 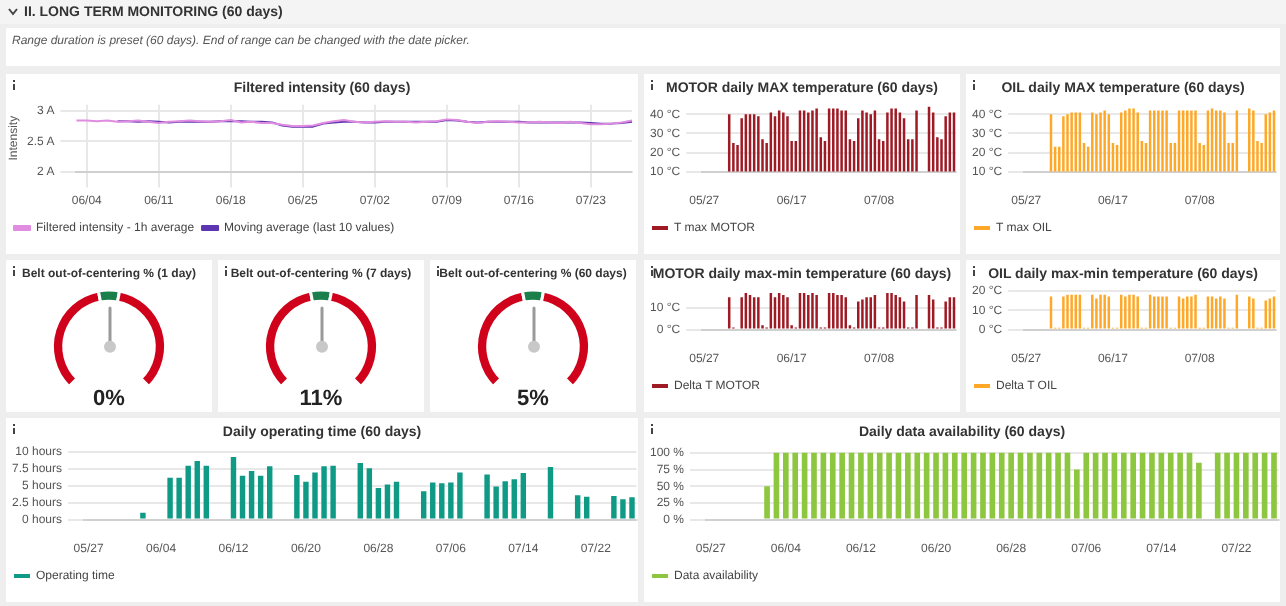 I want to click on text: 0%, so click(x=109, y=399).